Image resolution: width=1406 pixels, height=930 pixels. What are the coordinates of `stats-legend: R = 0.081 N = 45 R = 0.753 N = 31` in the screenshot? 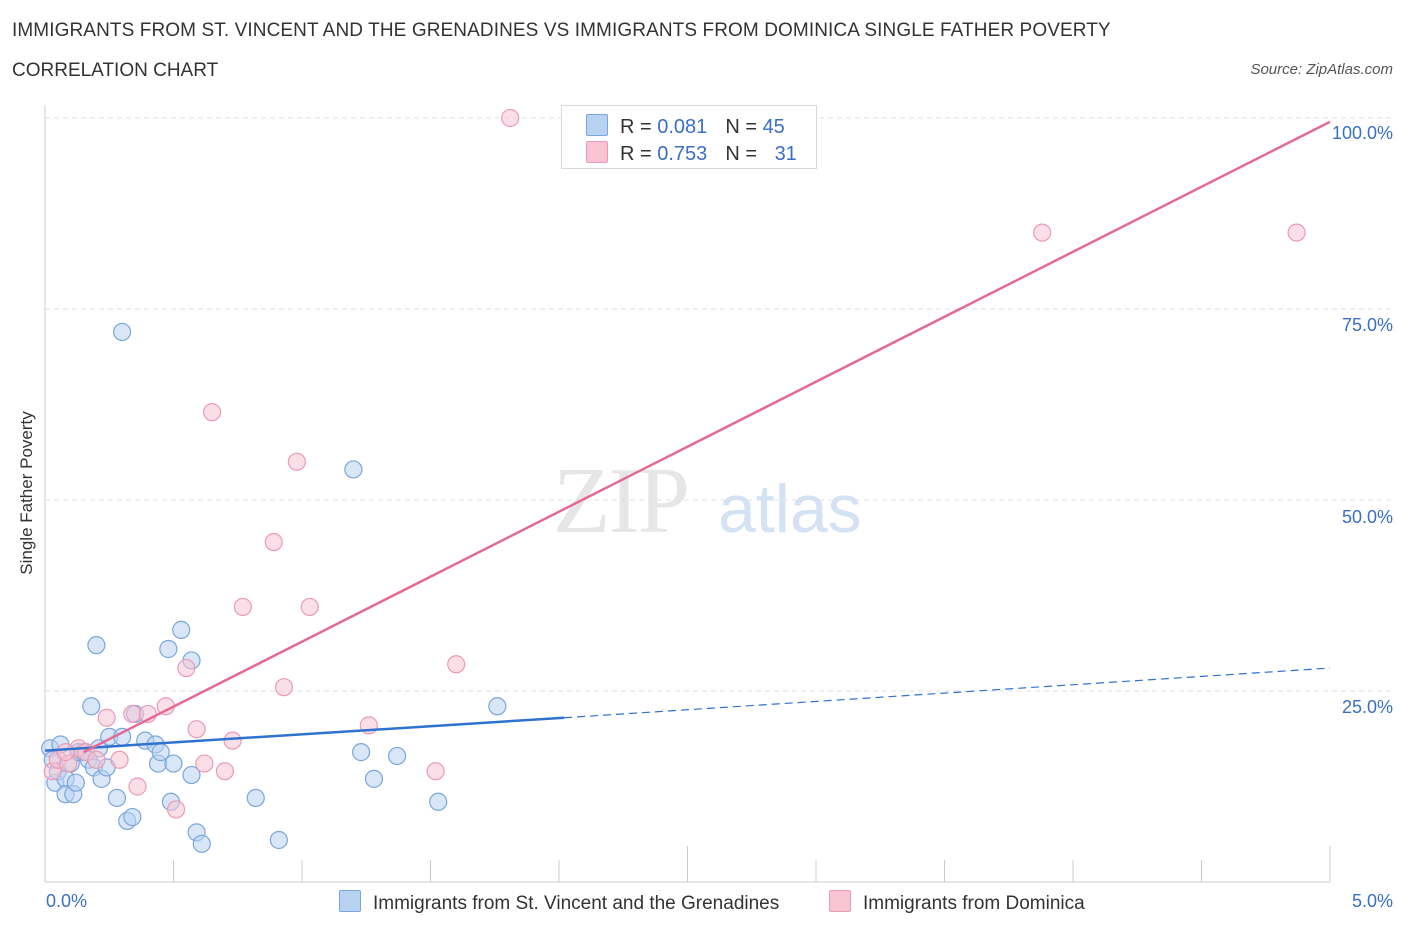 It's located at (689, 137).